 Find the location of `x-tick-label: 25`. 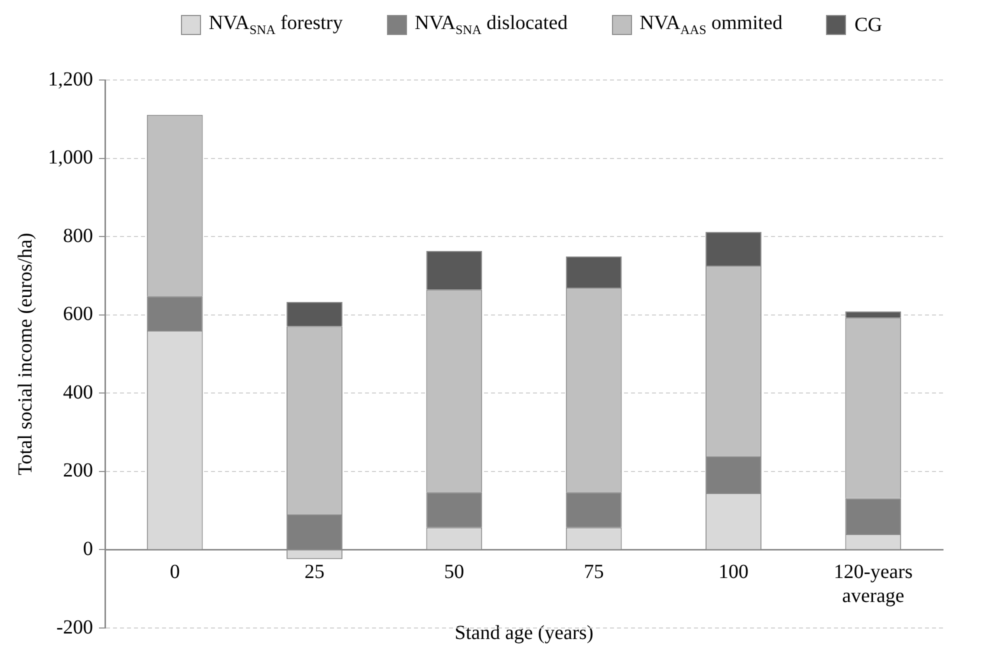

x-tick-label: 25 is located at coordinates (314, 571).